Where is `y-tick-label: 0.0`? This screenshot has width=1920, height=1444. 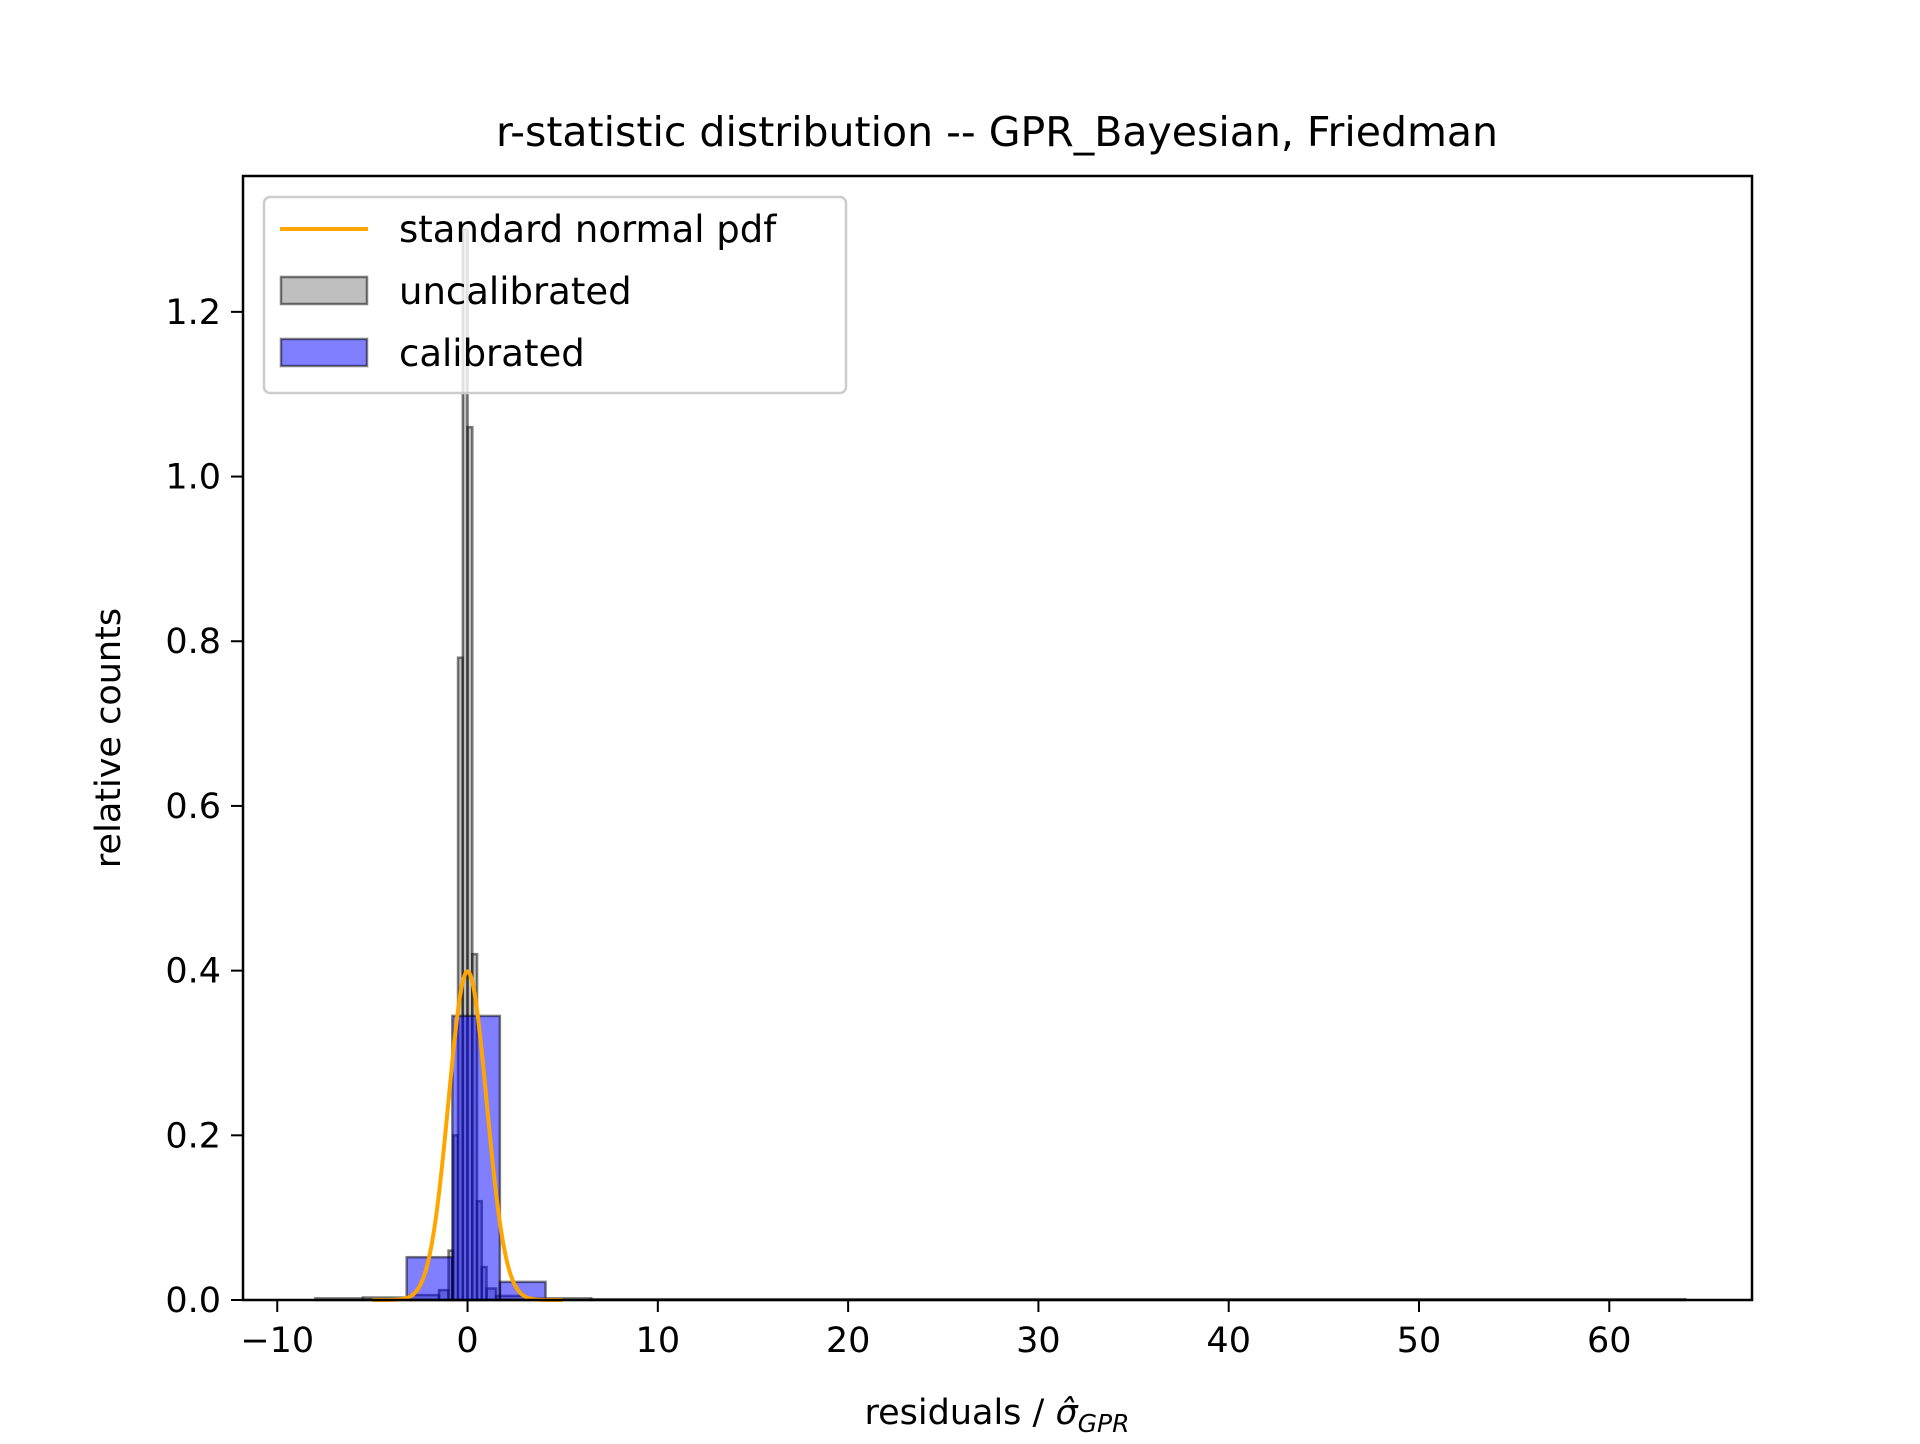
y-tick-label: 0.0 is located at coordinates (193, 1301).